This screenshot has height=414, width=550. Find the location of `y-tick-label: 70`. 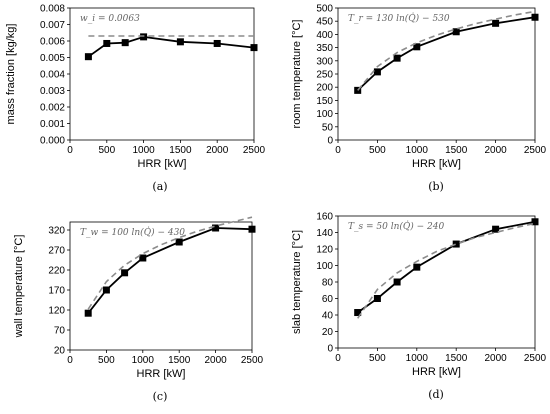

y-tick-label: 70 is located at coordinates (60, 331).